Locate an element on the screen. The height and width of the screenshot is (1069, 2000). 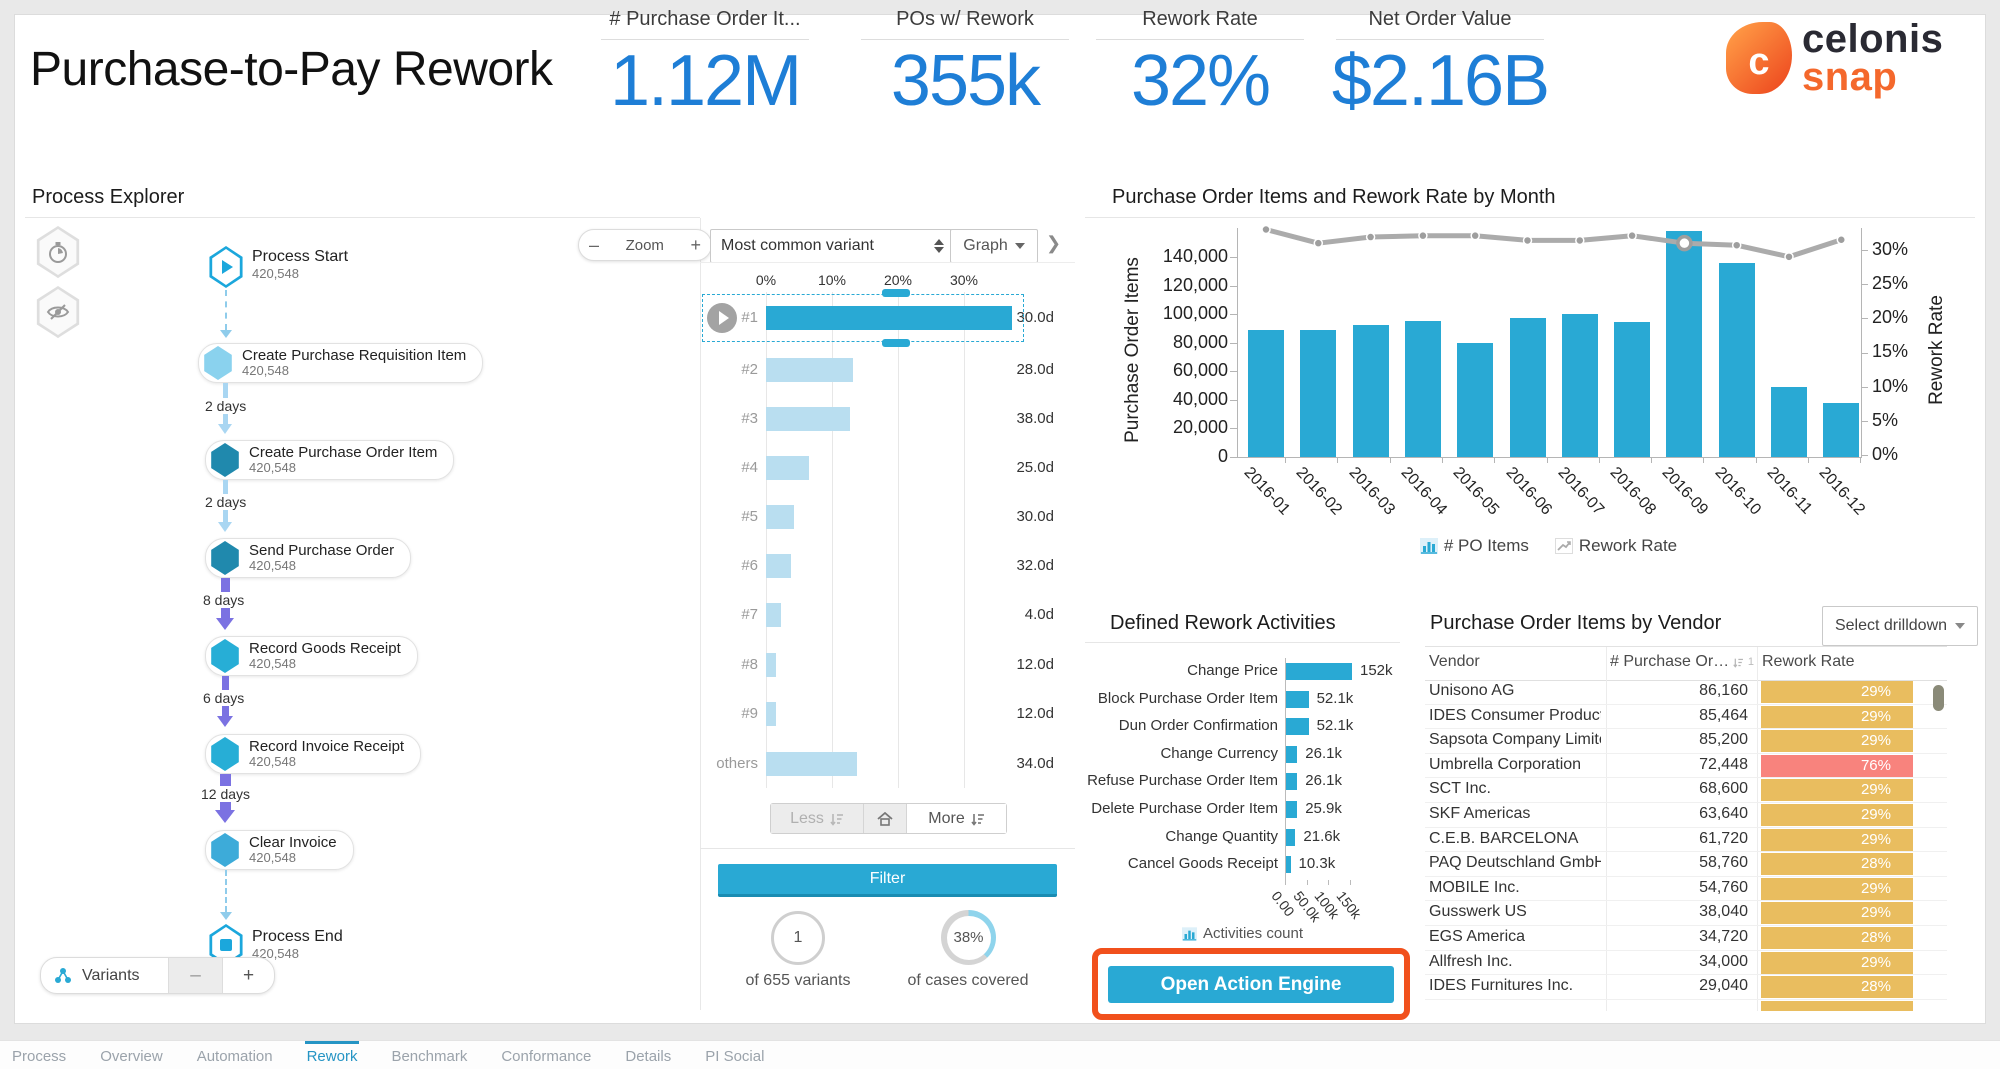
variants-label-section: Variants is located at coordinates (104, 976).